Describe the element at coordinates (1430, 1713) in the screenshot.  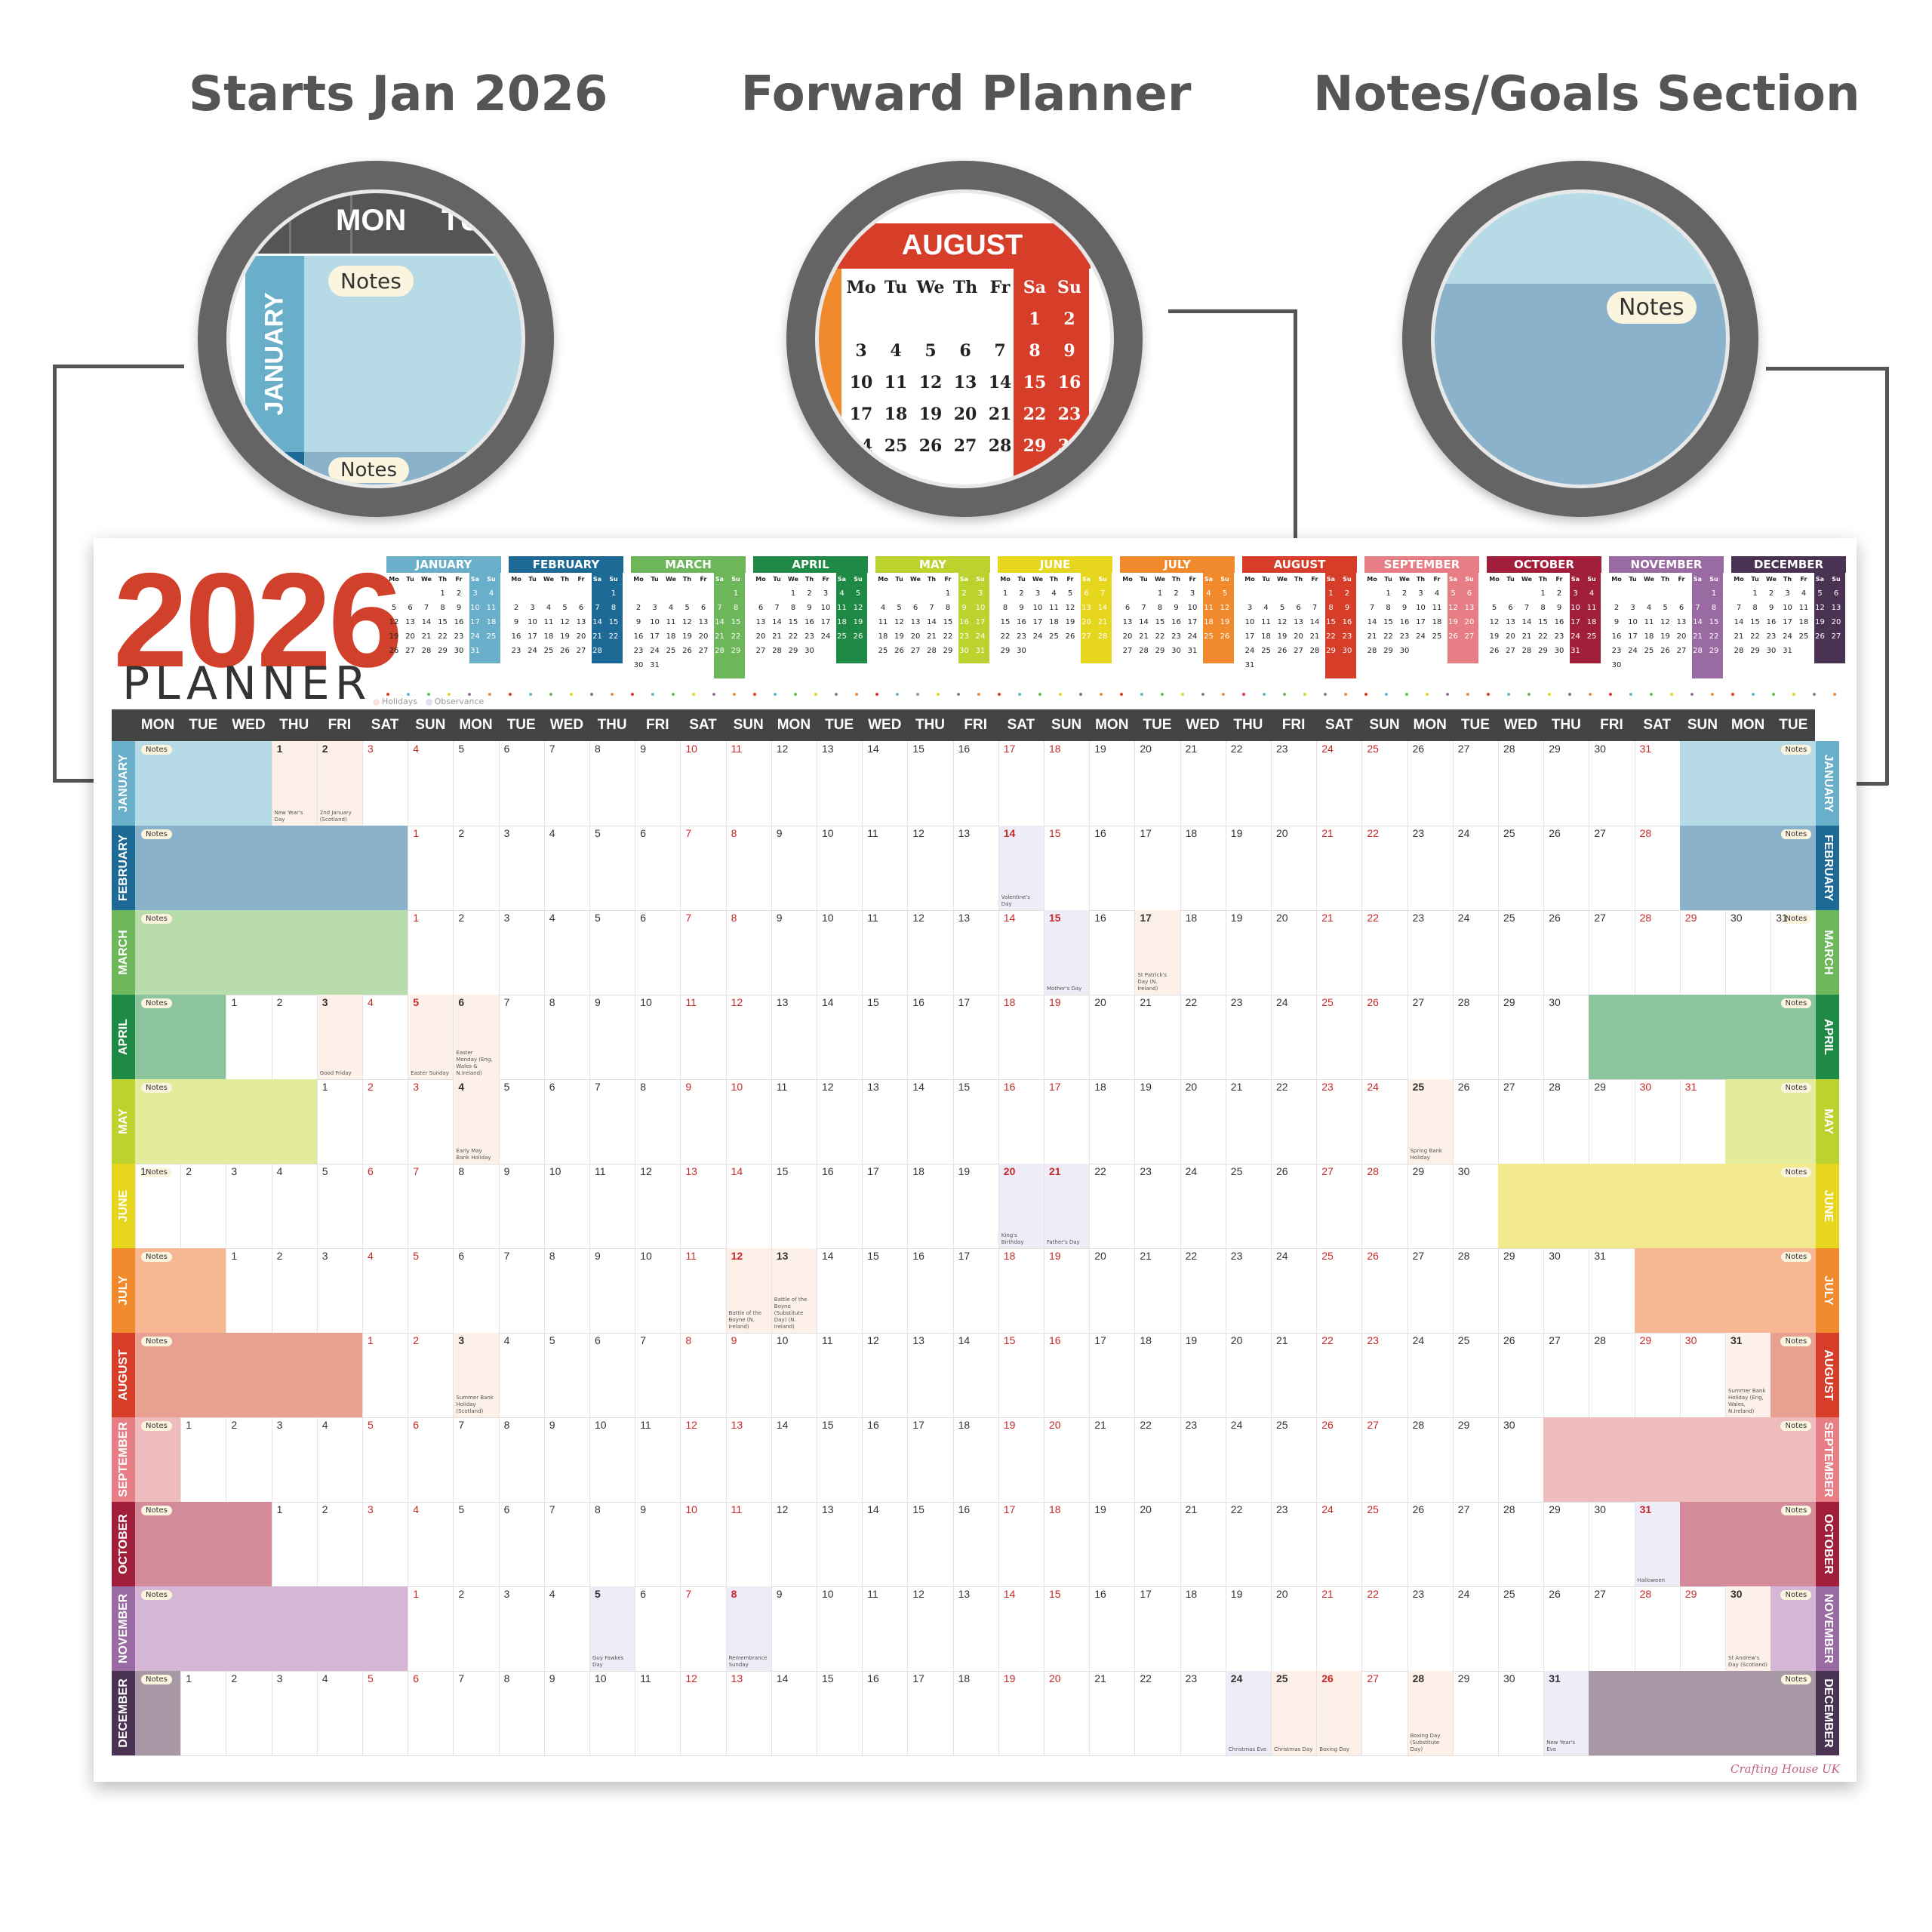
I see `day-cell: 28 Boxing Day (Substitute Day)` at that location.